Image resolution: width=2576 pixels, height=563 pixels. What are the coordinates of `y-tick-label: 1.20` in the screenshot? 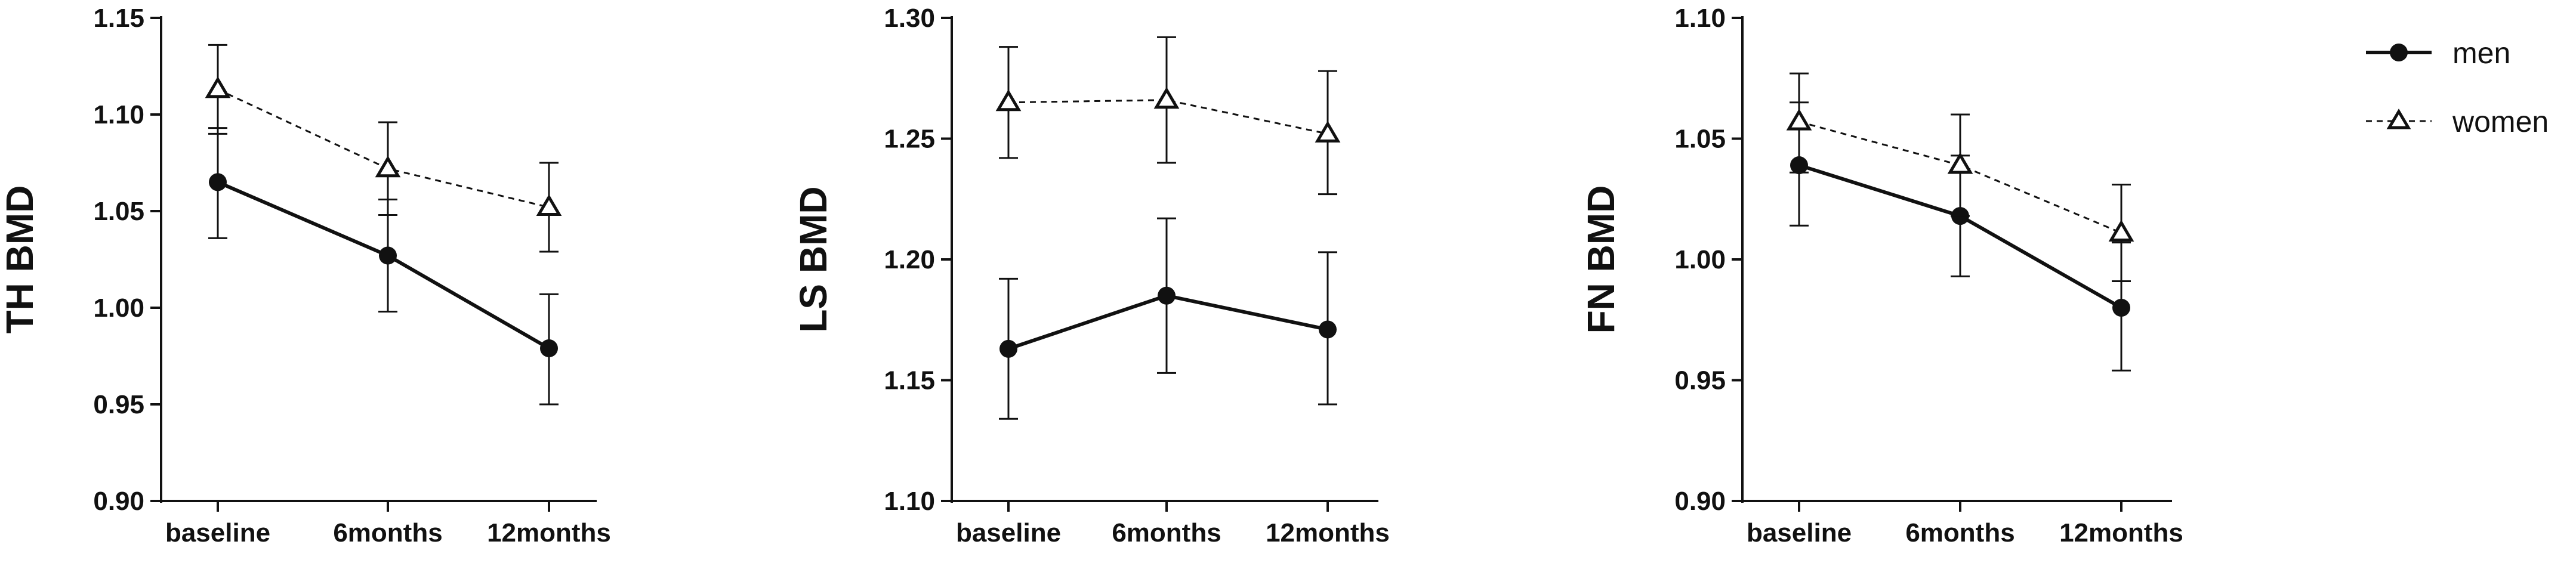 It's located at (910, 259).